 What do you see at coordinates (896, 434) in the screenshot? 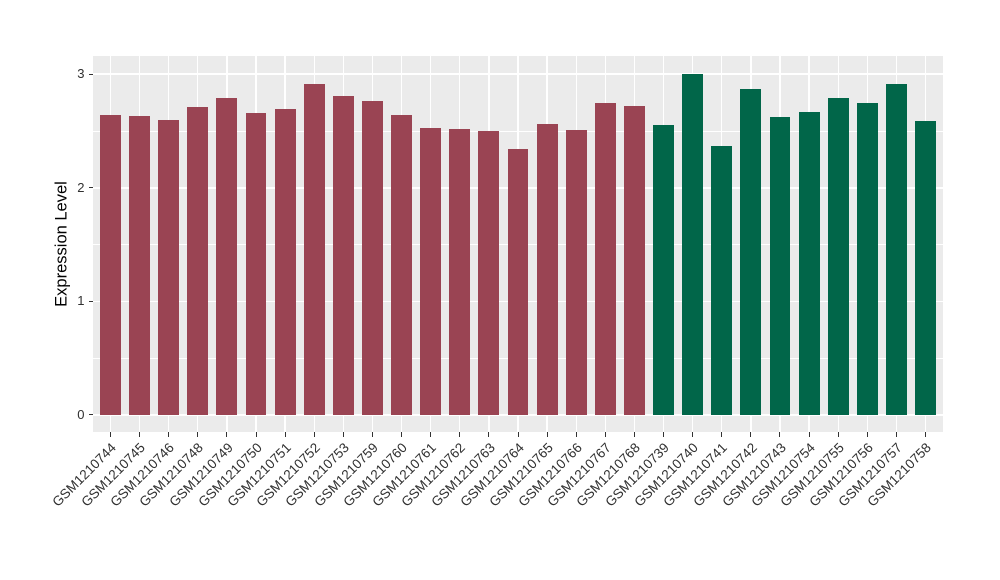
I see `x-tick-GSM1210757` at bounding box center [896, 434].